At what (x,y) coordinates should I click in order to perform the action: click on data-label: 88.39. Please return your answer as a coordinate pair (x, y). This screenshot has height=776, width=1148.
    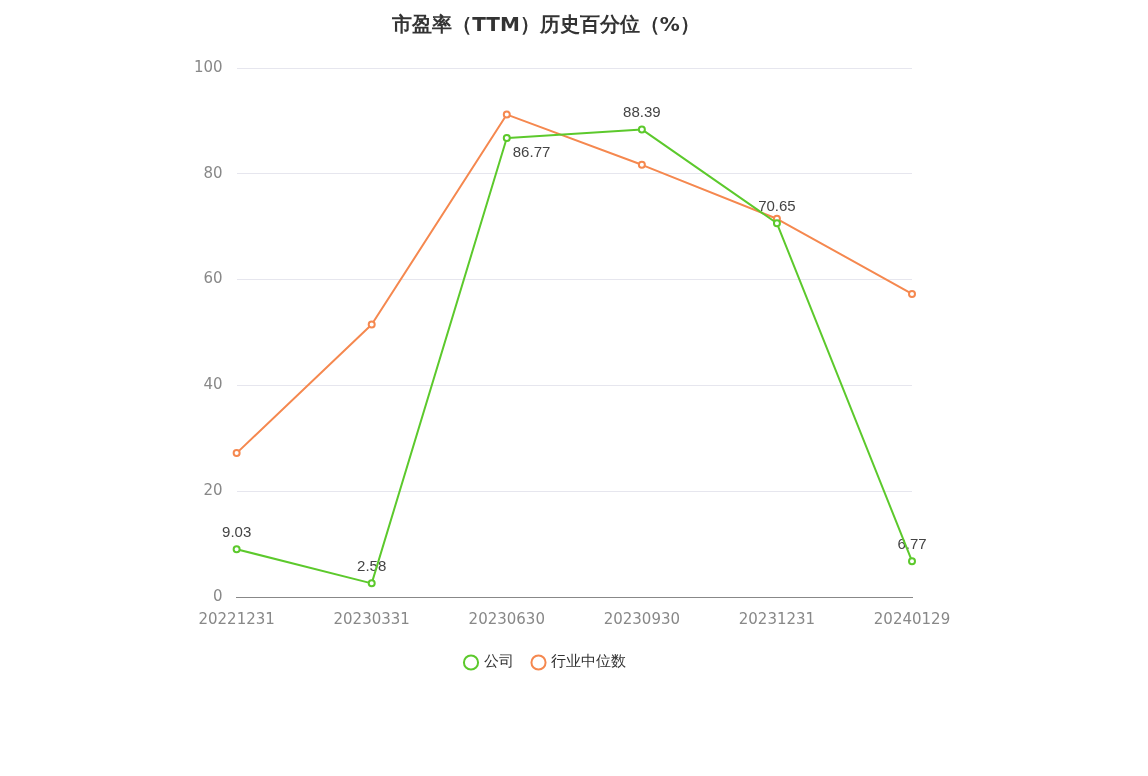
    Looking at the image, I should click on (642, 112).